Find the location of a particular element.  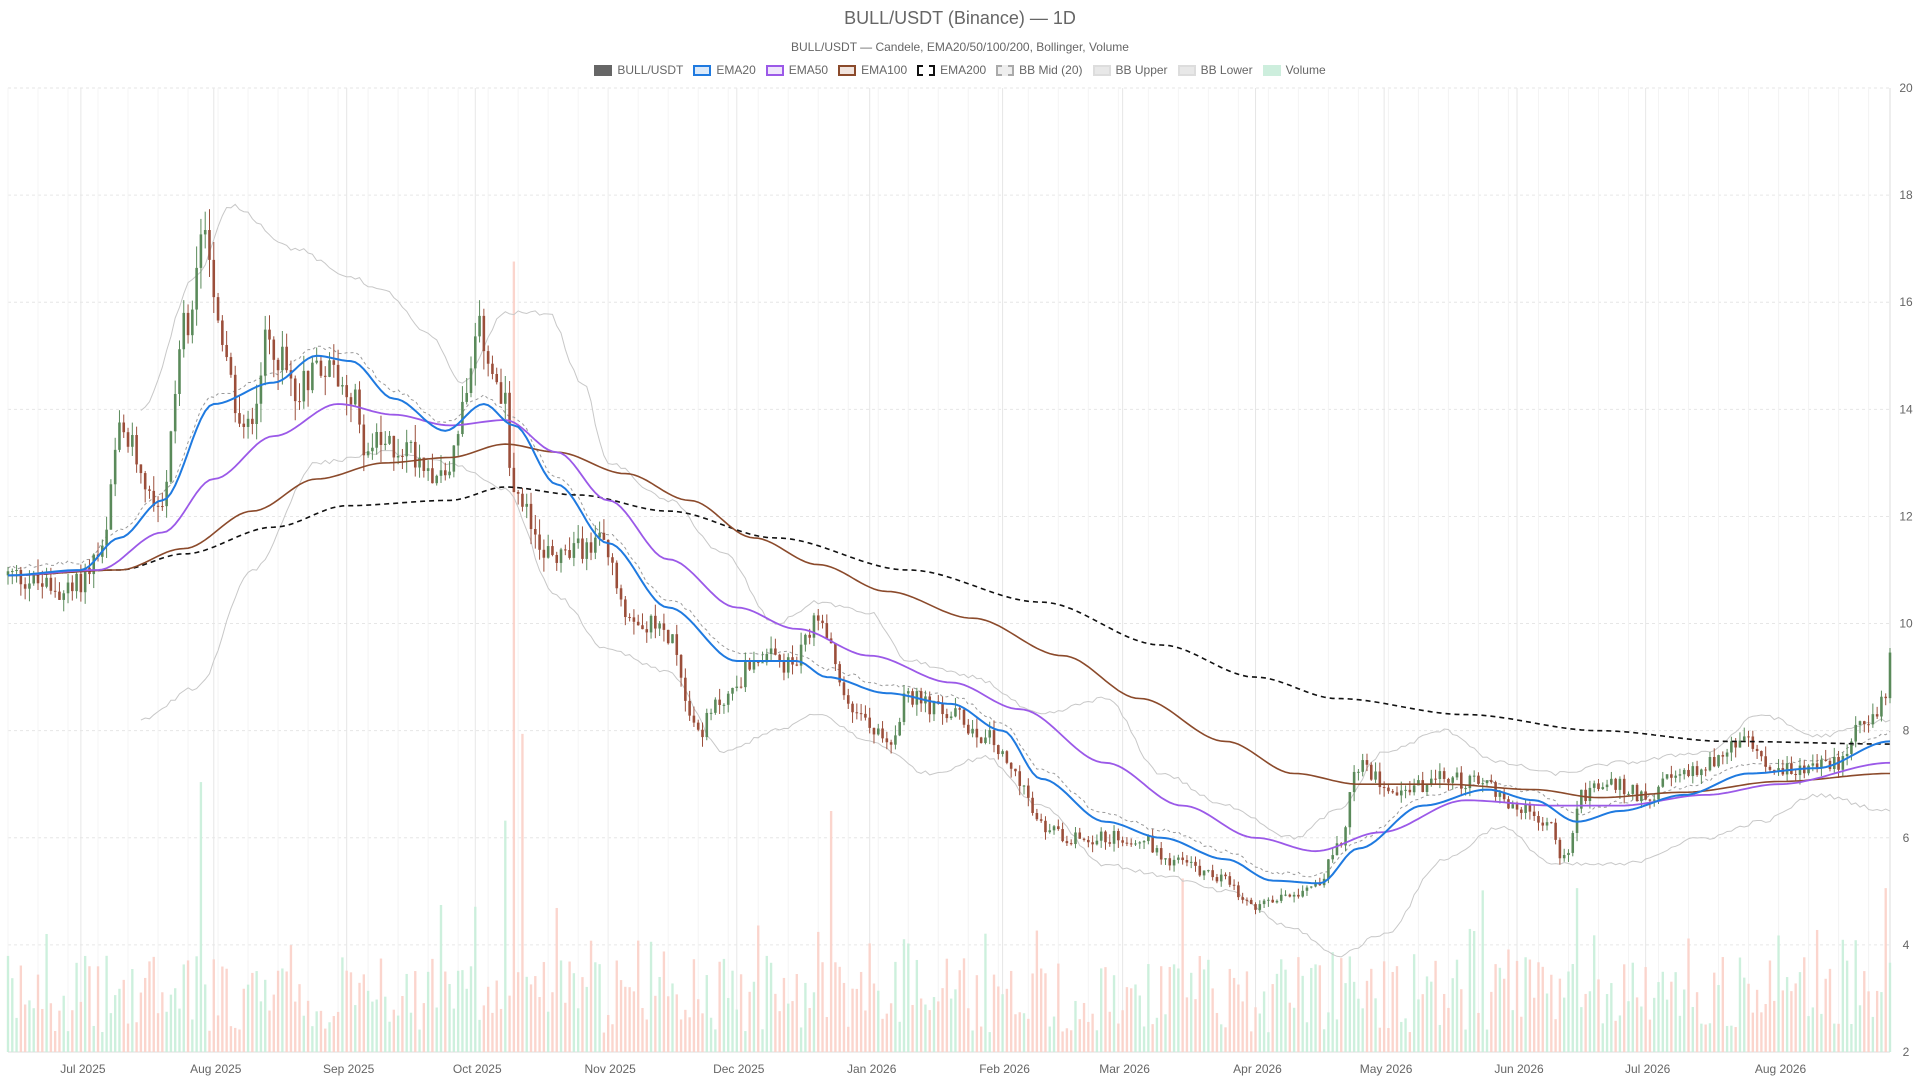

y-tick-label: 8 is located at coordinates (1906, 731).